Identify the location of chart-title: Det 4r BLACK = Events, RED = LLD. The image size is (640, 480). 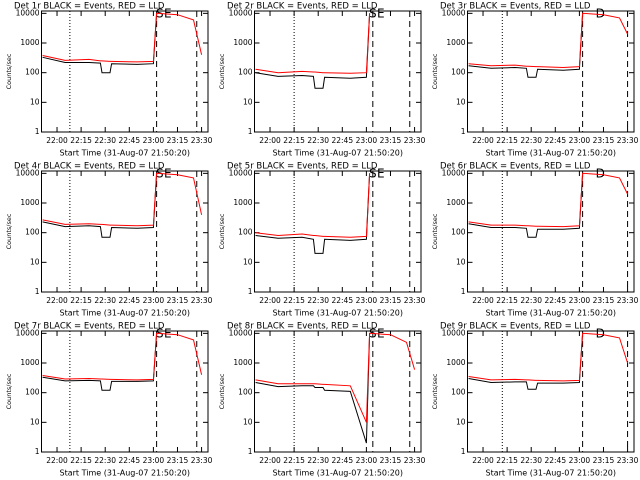
(89, 167).